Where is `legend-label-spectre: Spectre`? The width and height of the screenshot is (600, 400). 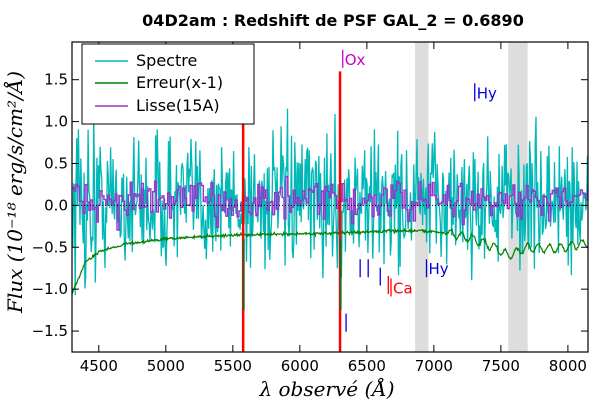 legend-label-spectre: Spectre is located at coordinates (166, 60).